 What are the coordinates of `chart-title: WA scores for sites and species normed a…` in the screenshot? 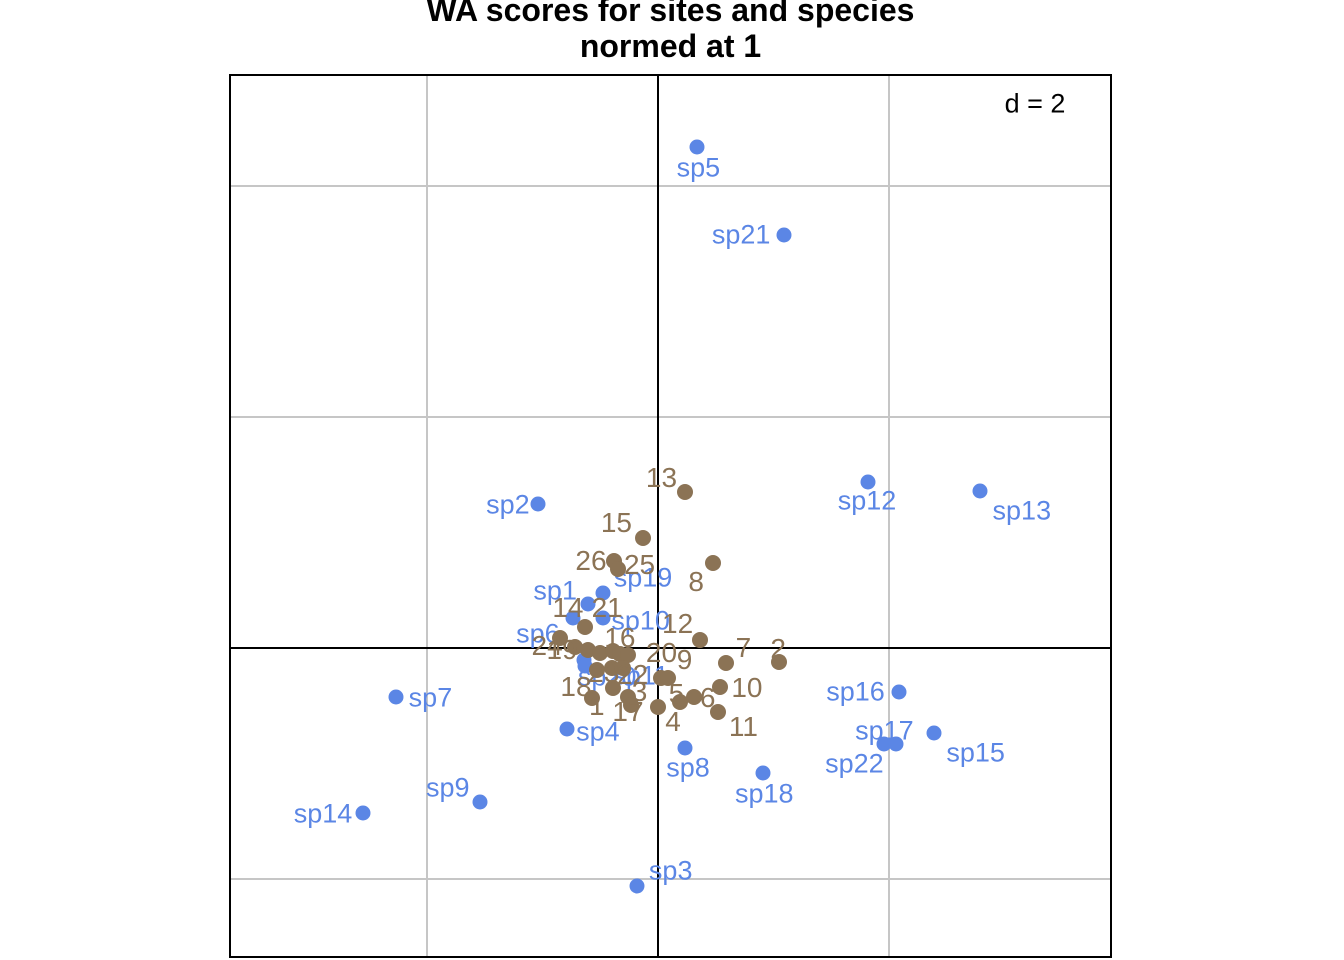 It's located at (670, 32).